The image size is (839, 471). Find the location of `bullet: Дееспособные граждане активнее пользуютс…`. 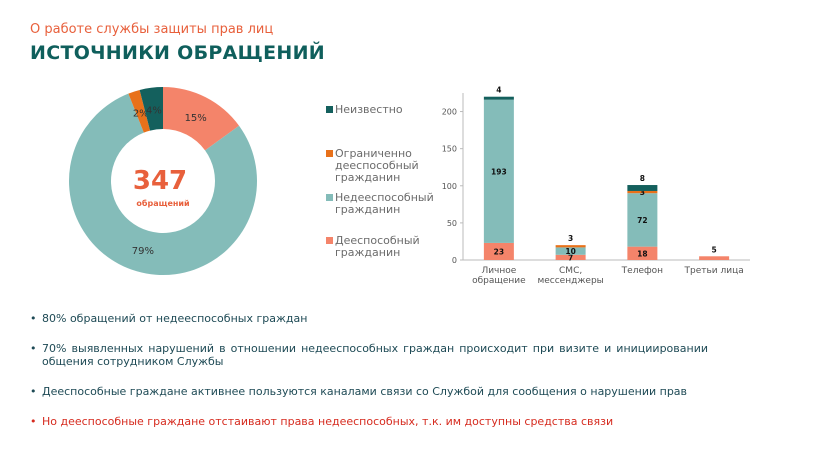

bullet: Дееспособные граждане активнее пользуютс… is located at coordinates (368, 391).